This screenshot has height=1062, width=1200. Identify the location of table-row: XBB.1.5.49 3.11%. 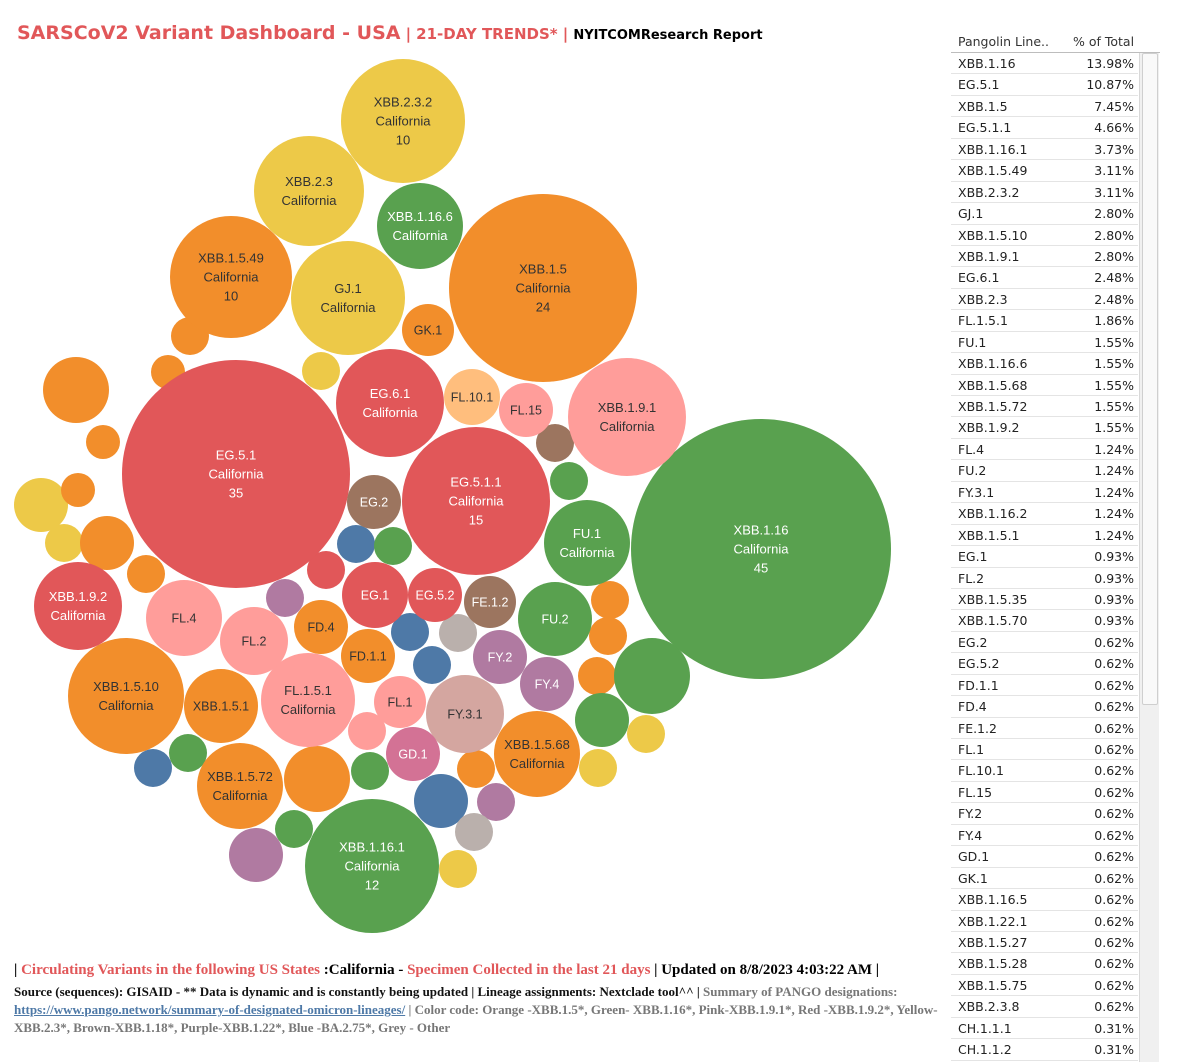
(1044, 171).